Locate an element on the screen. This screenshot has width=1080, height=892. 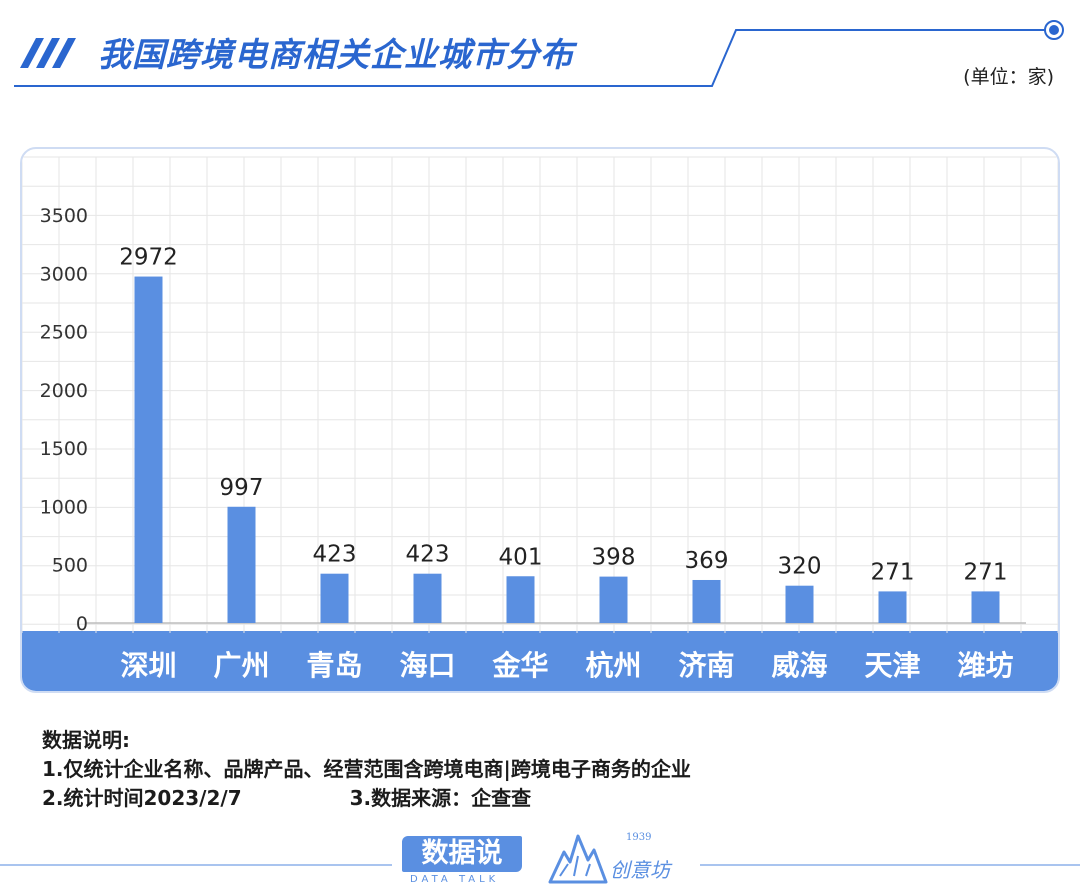
y-tick-label: 2500 is located at coordinates (64, 333).